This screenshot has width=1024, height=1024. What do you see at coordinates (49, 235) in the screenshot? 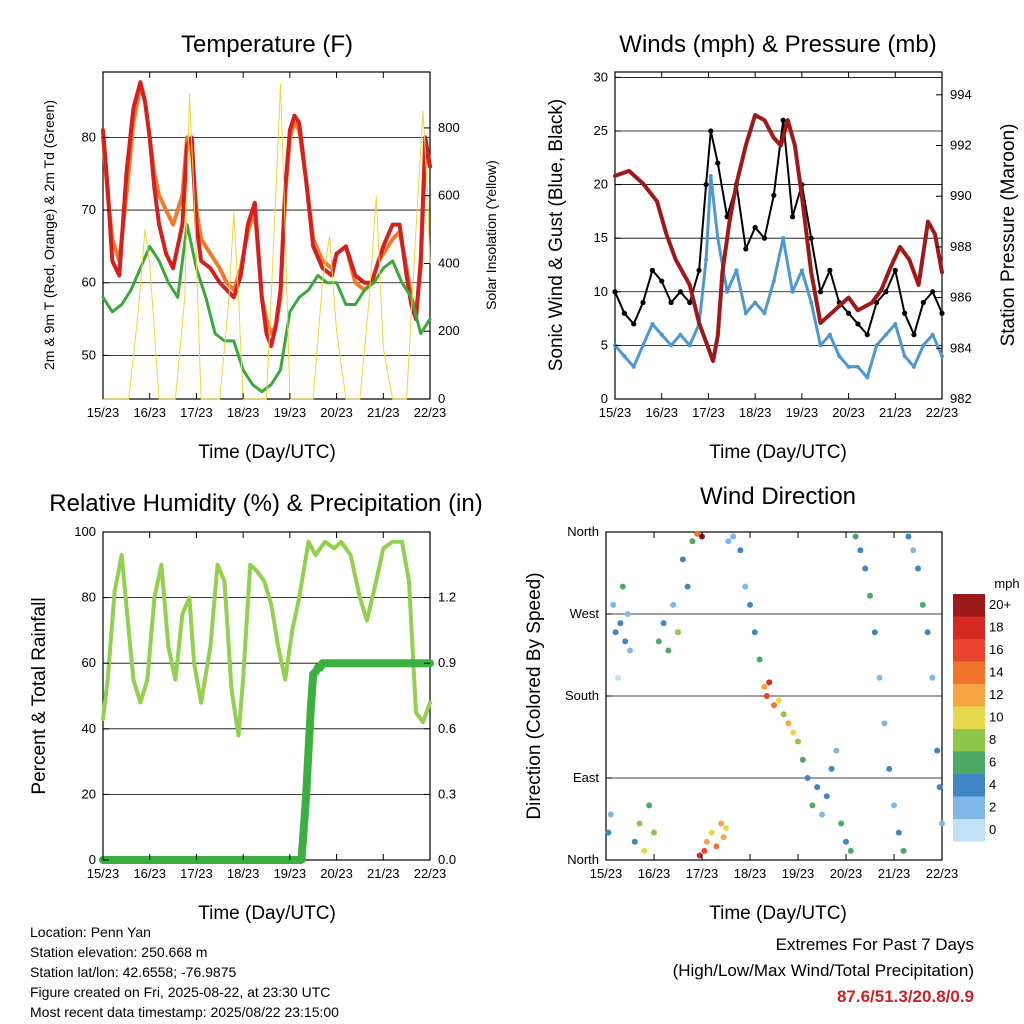
I see `temperature-ylabel: 2m & 9m T (Red, Orange) & 2m Td (Green)` at bounding box center [49, 235].